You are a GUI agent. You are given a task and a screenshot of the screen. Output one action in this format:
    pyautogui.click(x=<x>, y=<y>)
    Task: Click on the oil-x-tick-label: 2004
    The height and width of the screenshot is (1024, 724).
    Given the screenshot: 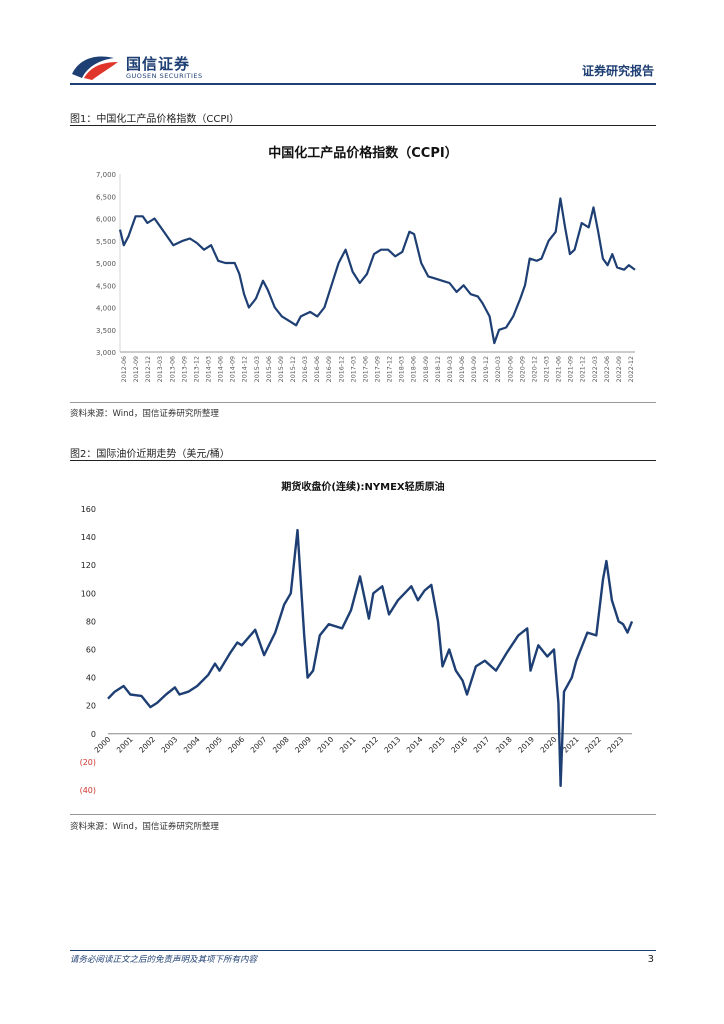 What is the action you would take?
    pyautogui.click(x=192, y=745)
    